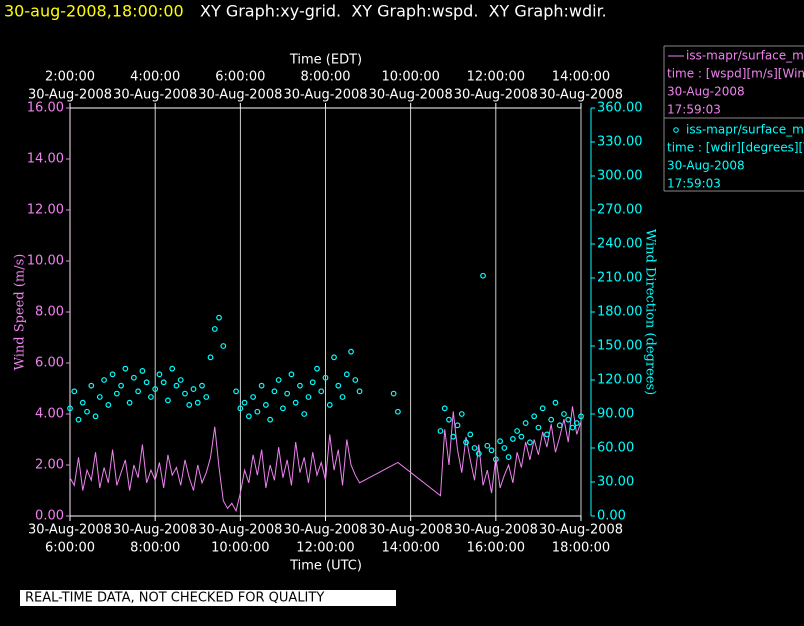 This screenshot has height=626, width=804. What do you see at coordinates (45, 159) in the screenshot?
I see `y-tick-label: 14.00` at bounding box center [45, 159].